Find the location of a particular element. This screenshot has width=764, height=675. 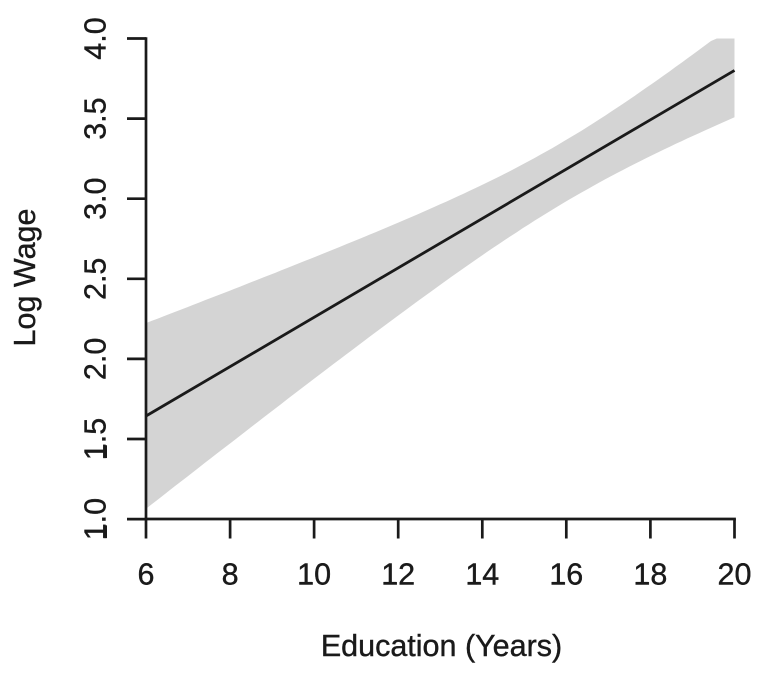

svg-text: 1.5 is located at coordinates (96, 439).